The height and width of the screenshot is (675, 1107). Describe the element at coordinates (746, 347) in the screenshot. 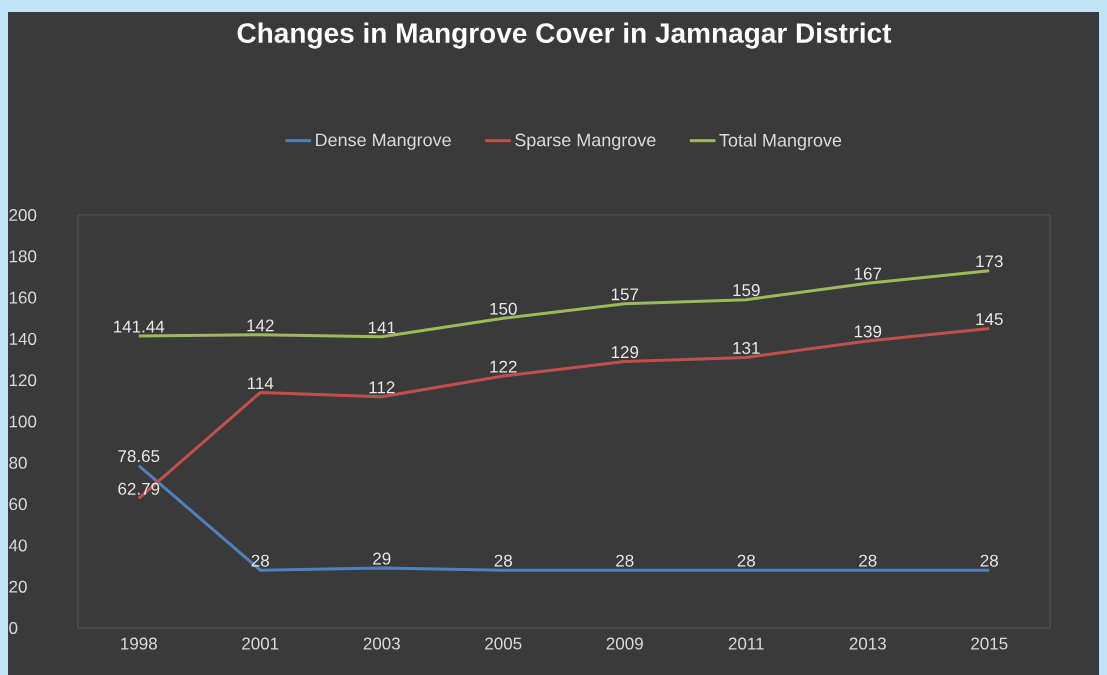

I see `data-label: 131` at that location.